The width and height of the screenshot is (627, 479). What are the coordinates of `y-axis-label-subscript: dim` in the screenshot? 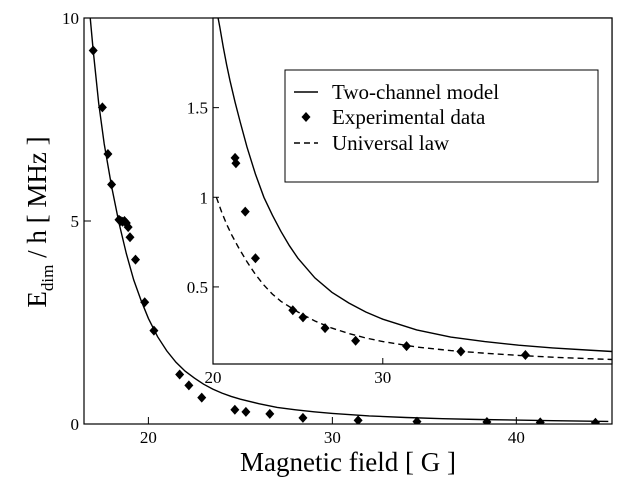 It's located at (47, 278).